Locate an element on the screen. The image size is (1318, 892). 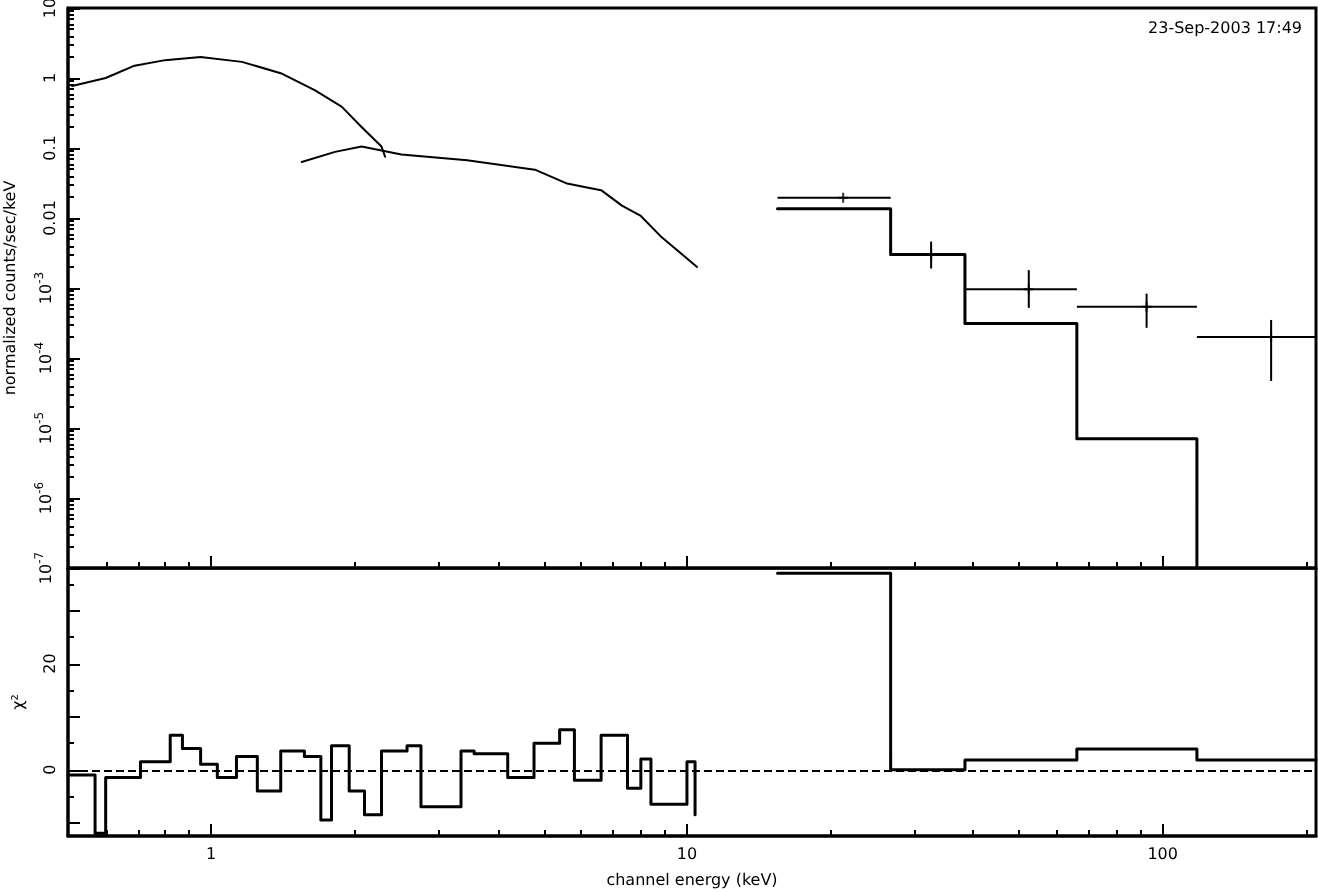
y-axis-title: normalized counts/sec/keV is located at coordinates (10, 287).